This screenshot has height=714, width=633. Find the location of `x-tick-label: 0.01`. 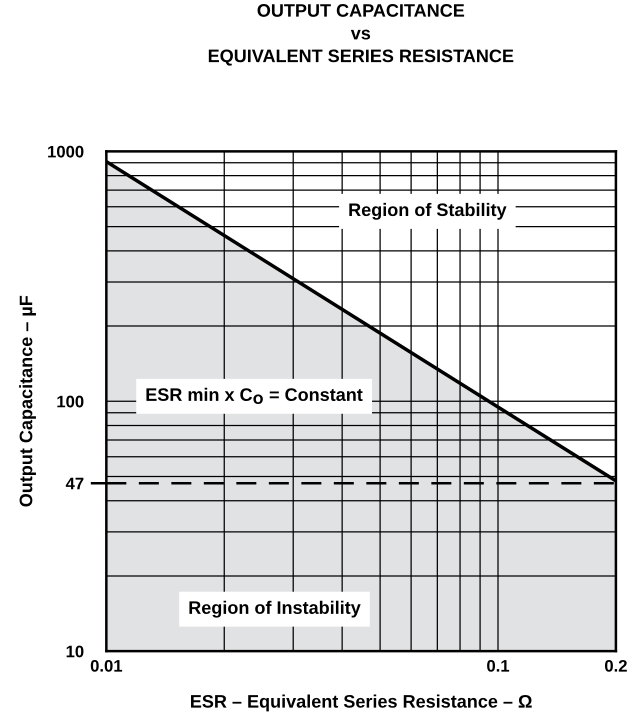

x-tick-label: 0.01 is located at coordinates (106, 666).